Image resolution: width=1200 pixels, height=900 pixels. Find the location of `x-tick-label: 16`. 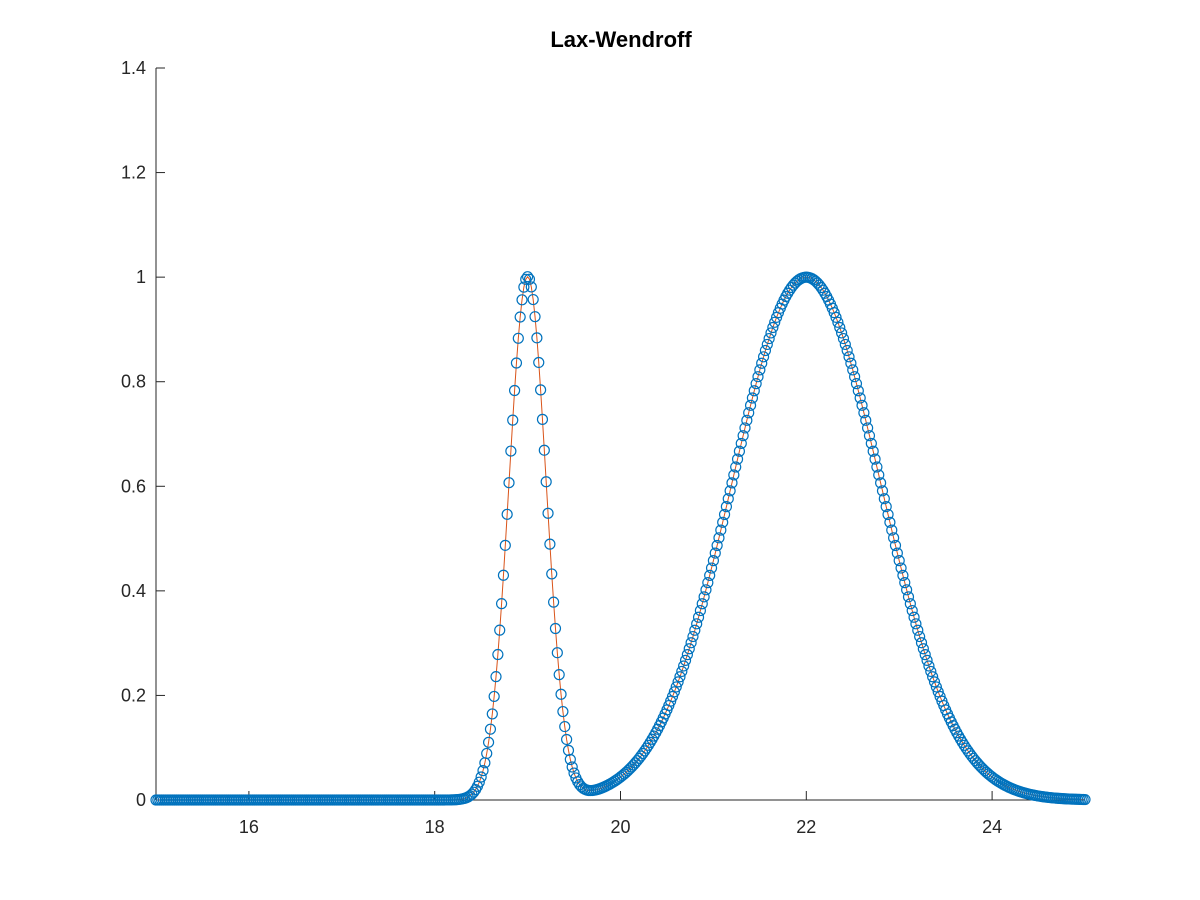

x-tick-label: 16 is located at coordinates (249, 827).